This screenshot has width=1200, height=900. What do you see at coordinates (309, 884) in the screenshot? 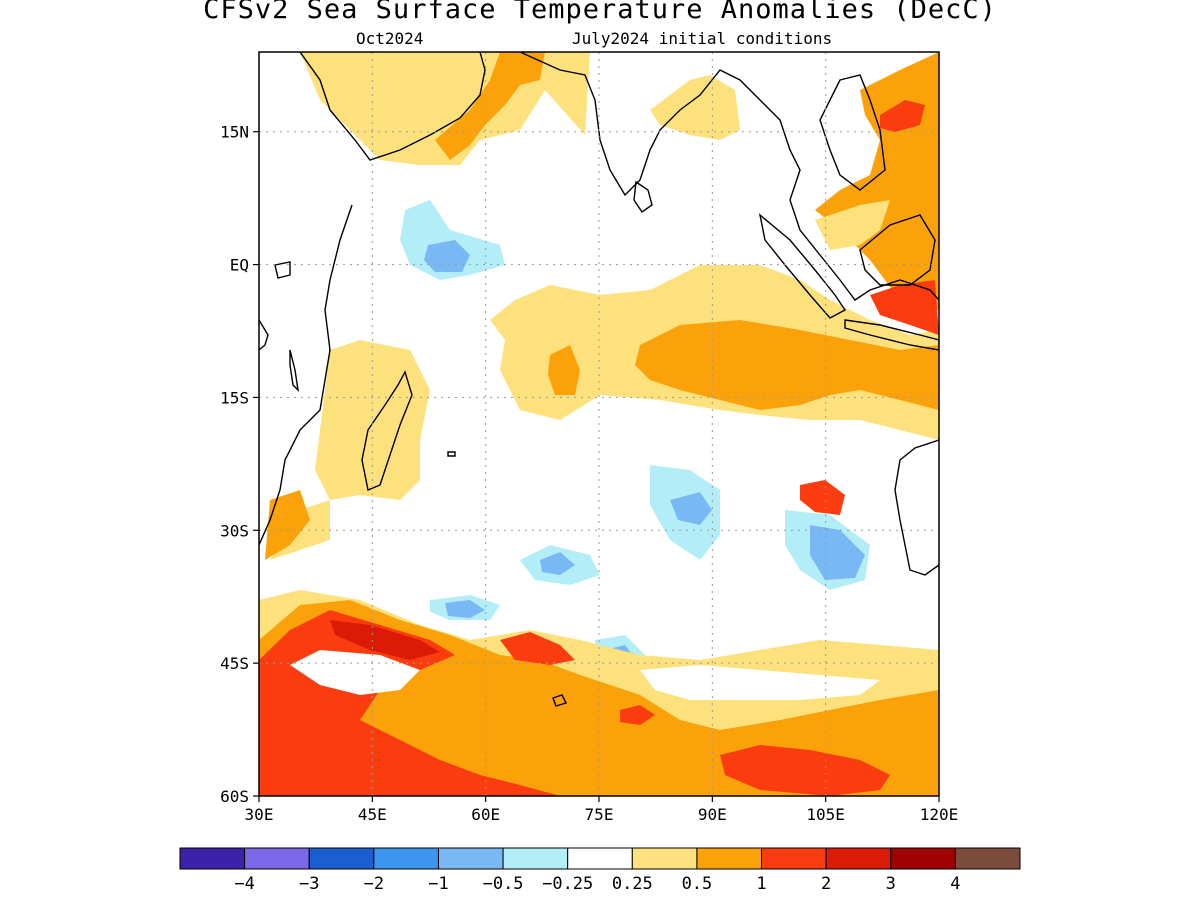
I see `legend-label: −3` at bounding box center [309, 884].